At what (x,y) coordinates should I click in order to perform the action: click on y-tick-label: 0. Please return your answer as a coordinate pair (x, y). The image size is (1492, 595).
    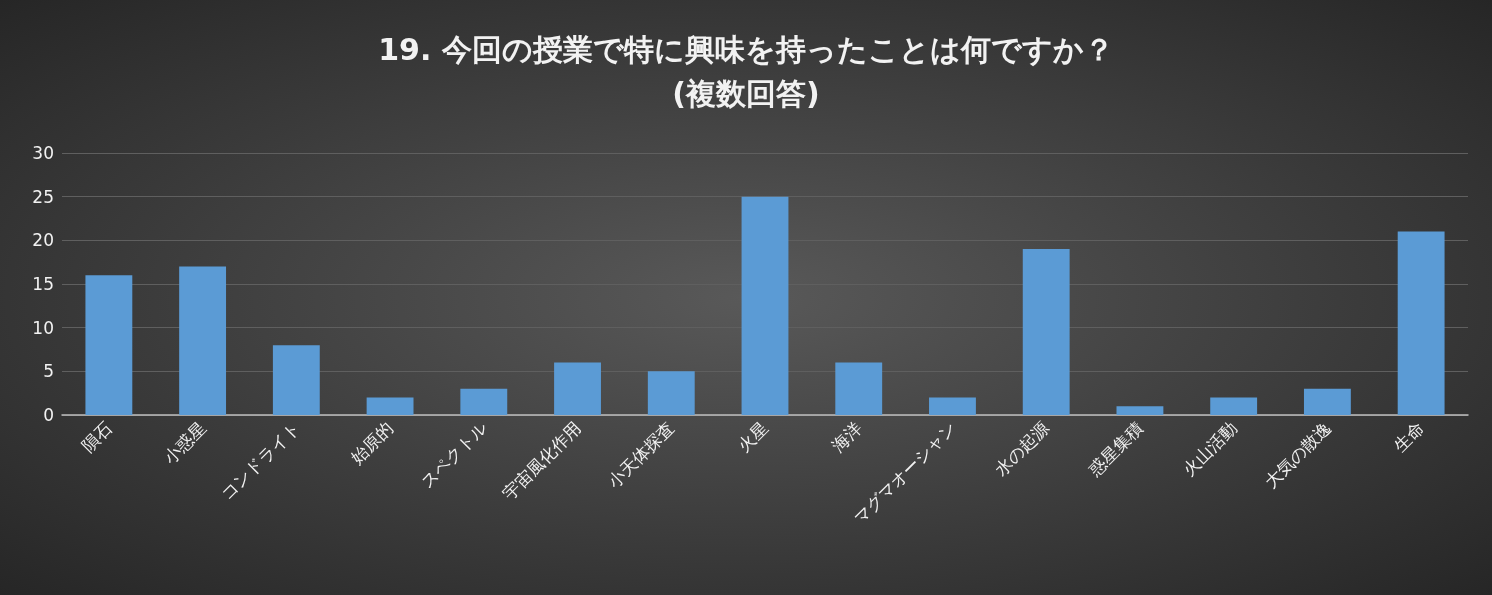
    Looking at the image, I should click on (48, 415).